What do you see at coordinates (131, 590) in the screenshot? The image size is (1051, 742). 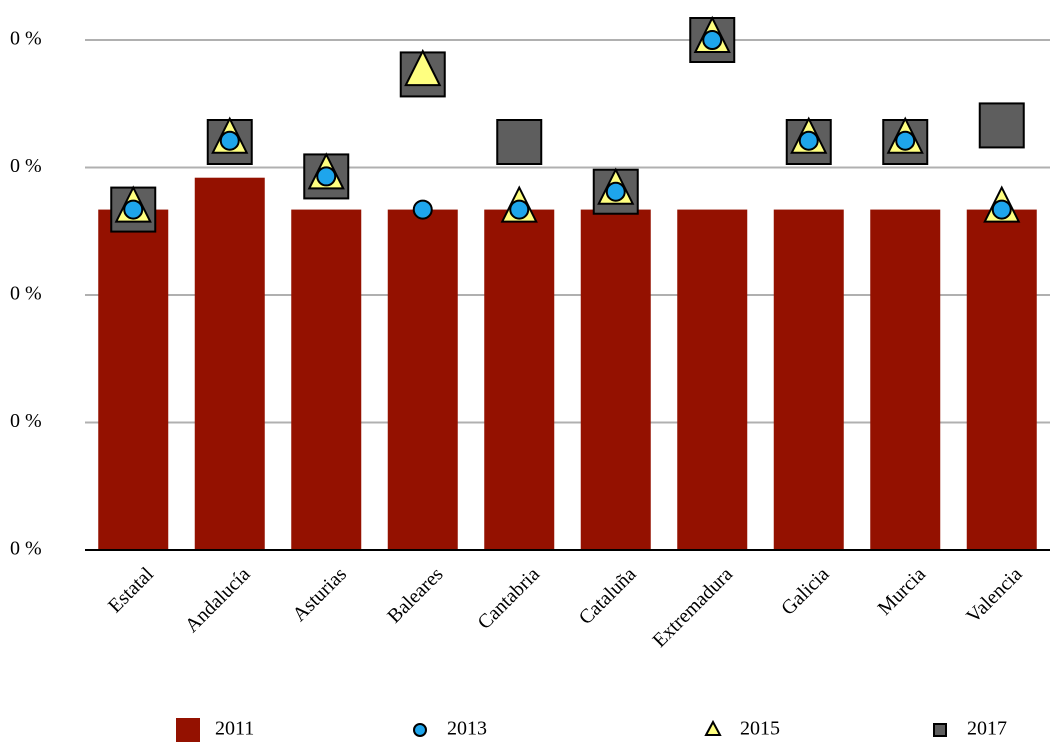 I see `x-tick-label: Estatal` at bounding box center [131, 590].